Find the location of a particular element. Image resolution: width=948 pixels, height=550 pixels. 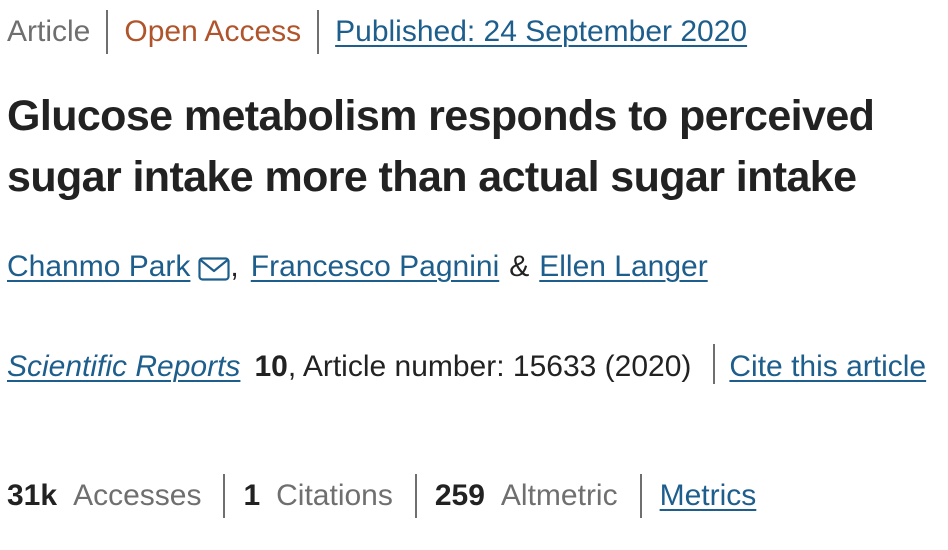

metrics-link: Metrics is located at coordinates (708, 495).